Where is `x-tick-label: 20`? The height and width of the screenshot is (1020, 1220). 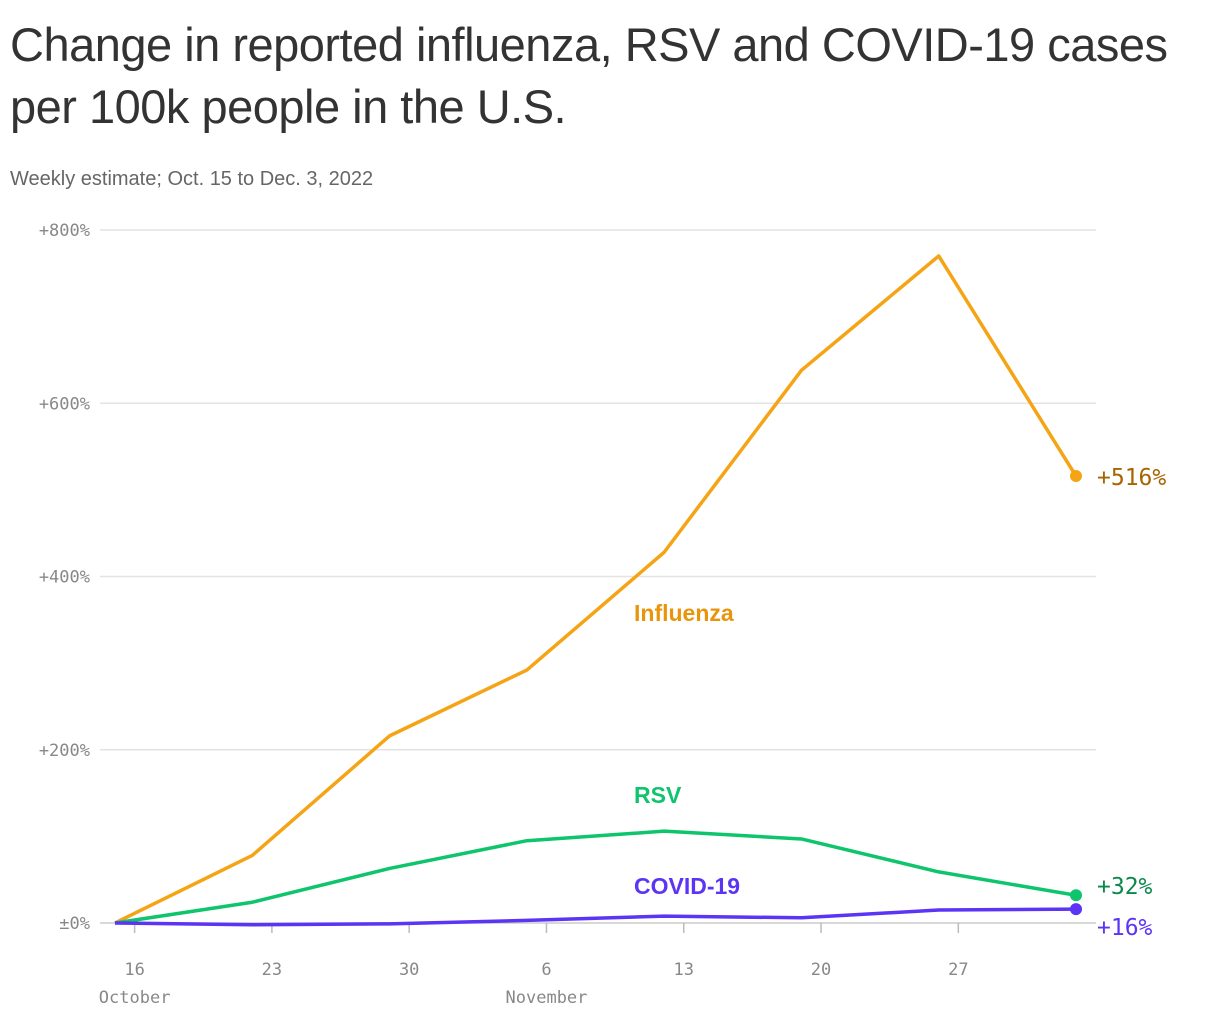
x-tick-label: 20 is located at coordinates (821, 970).